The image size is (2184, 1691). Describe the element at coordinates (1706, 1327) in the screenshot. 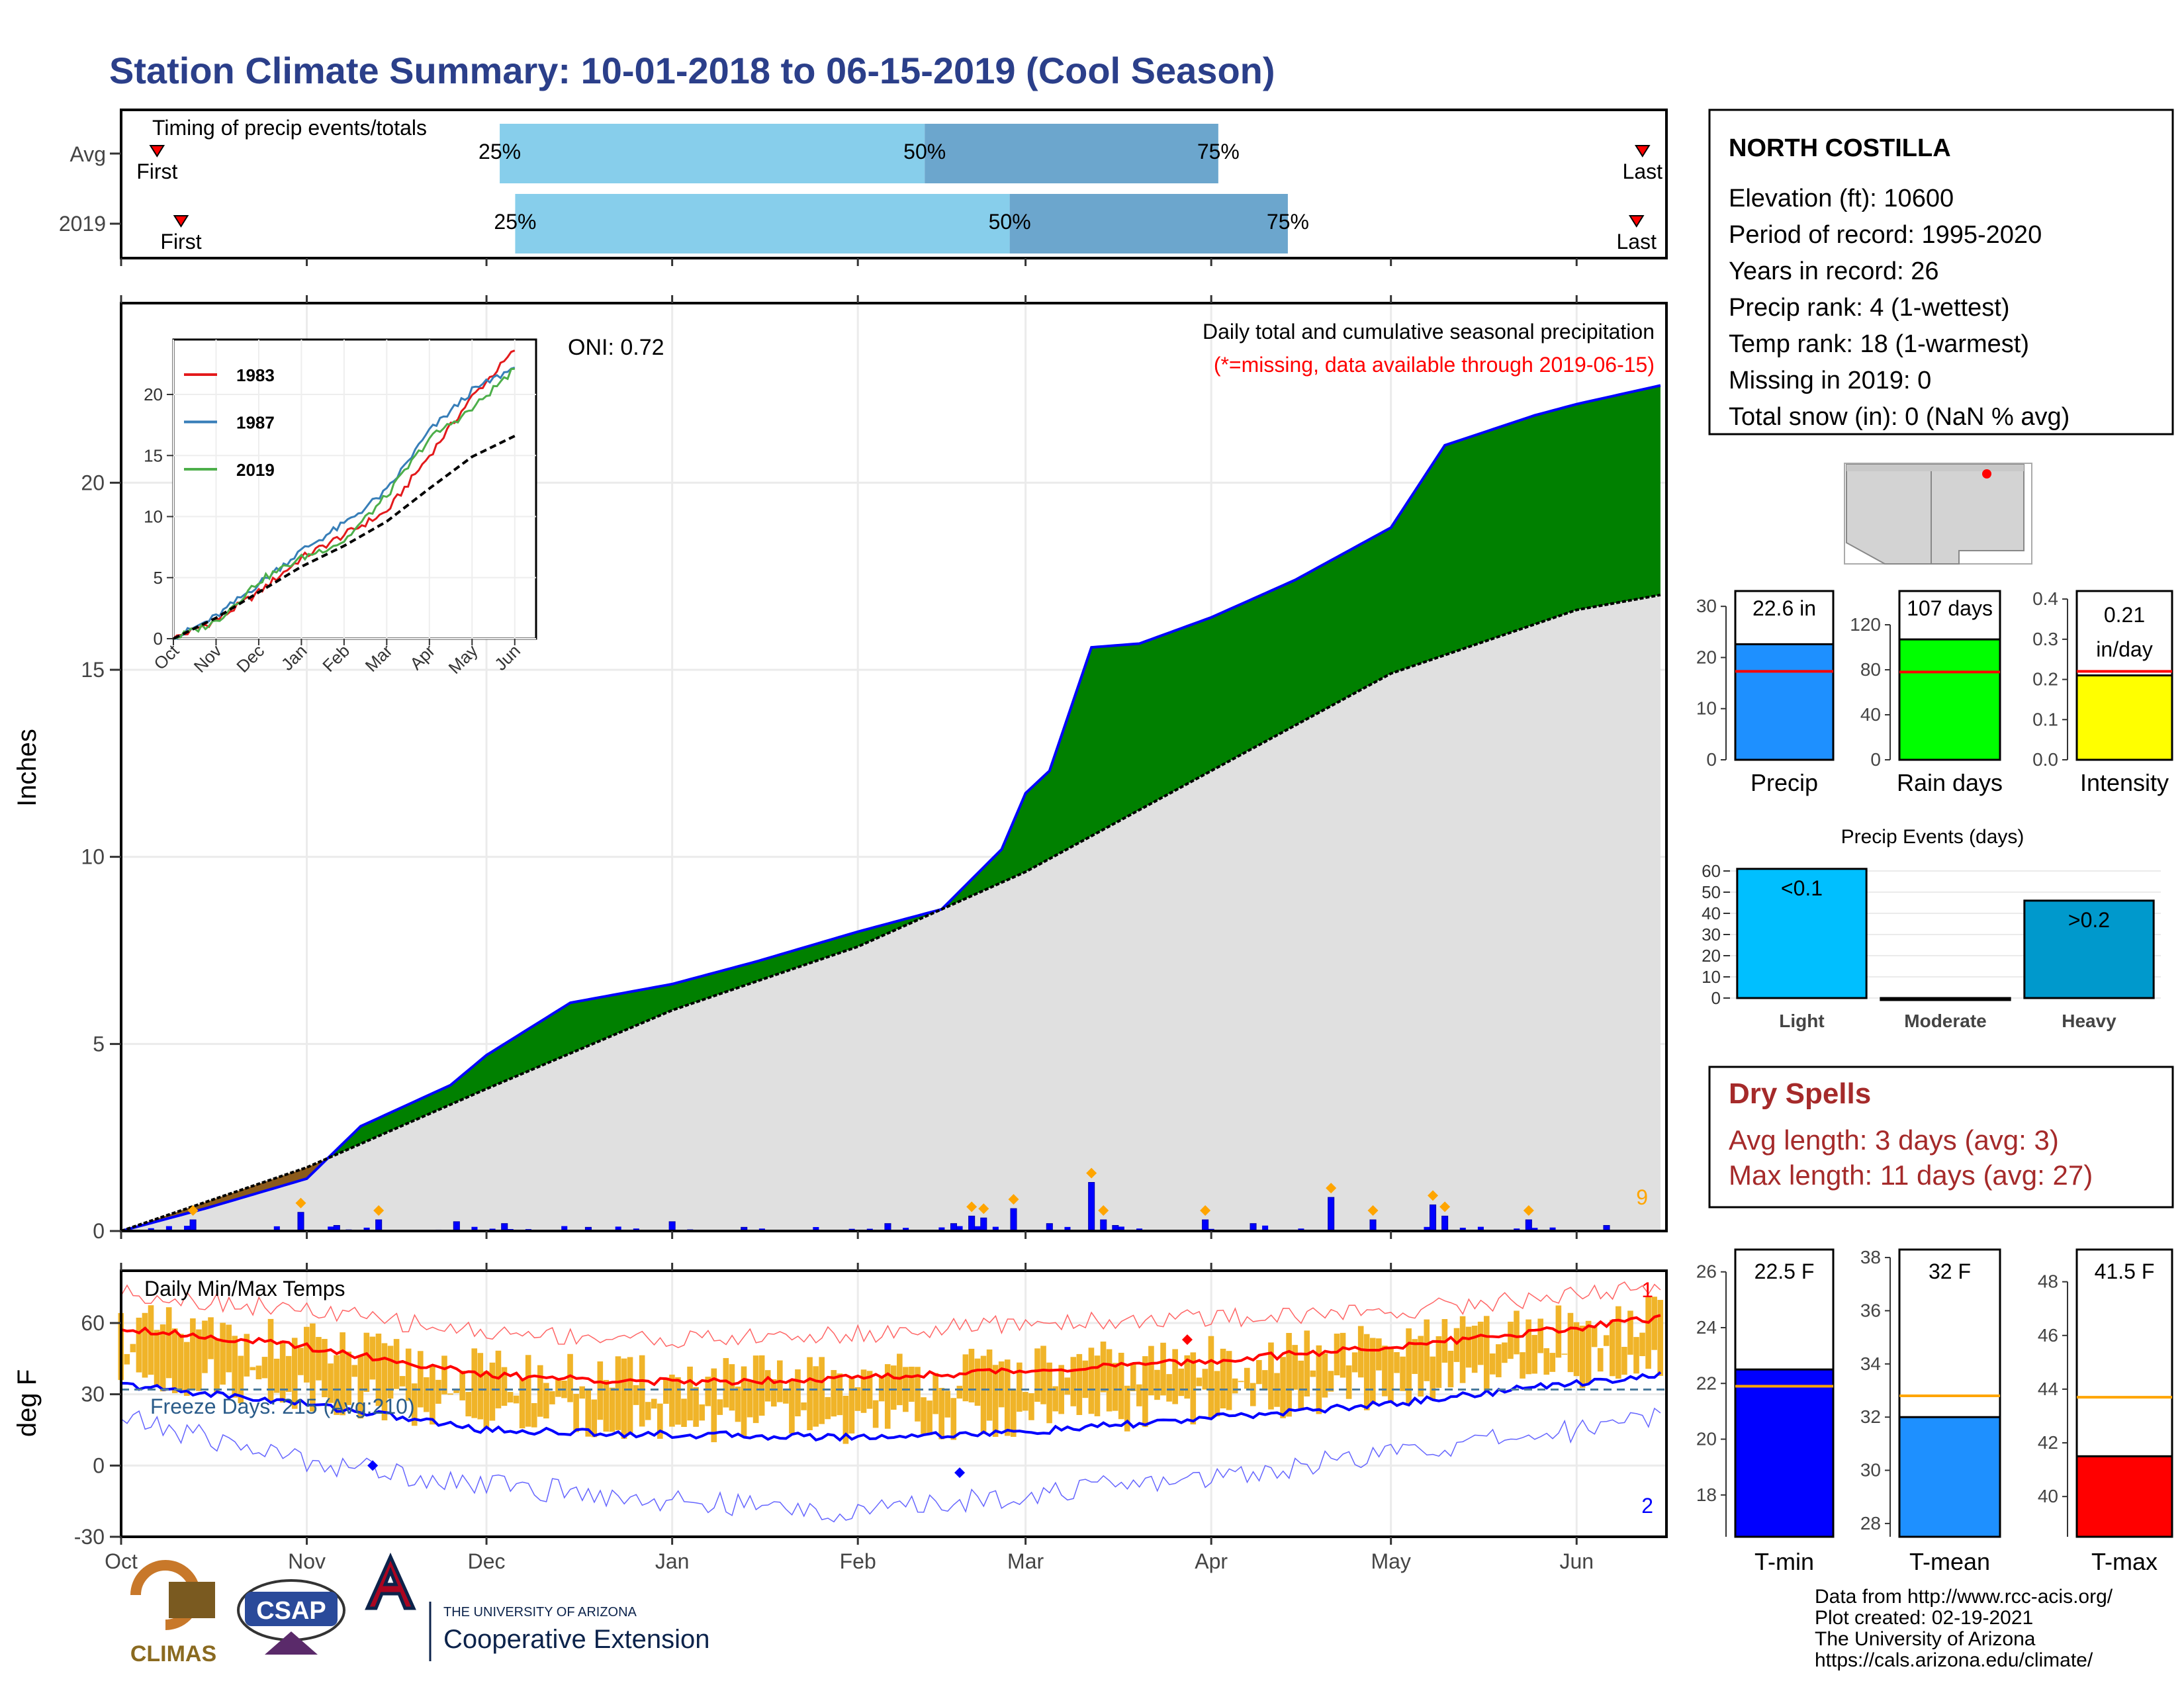

I see `summary-ytick-label: 24` at that location.